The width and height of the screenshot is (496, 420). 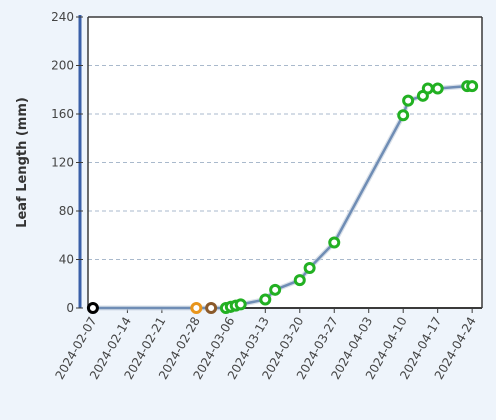 What do you see at coordinates (62, 17) in the screenshot?
I see `y-tick-label: 240` at bounding box center [62, 17].